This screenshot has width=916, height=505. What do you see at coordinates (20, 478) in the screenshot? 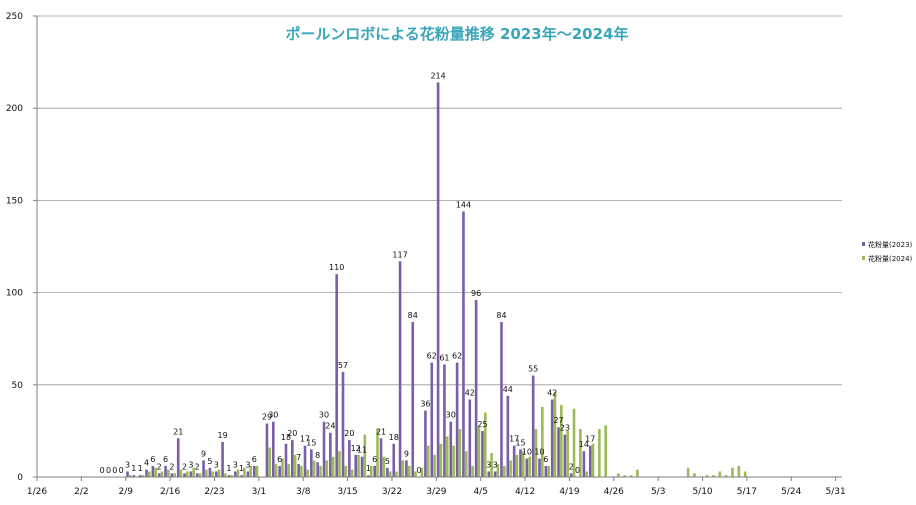
I see `y-tick-label: 0` at bounding box center [20, 478].